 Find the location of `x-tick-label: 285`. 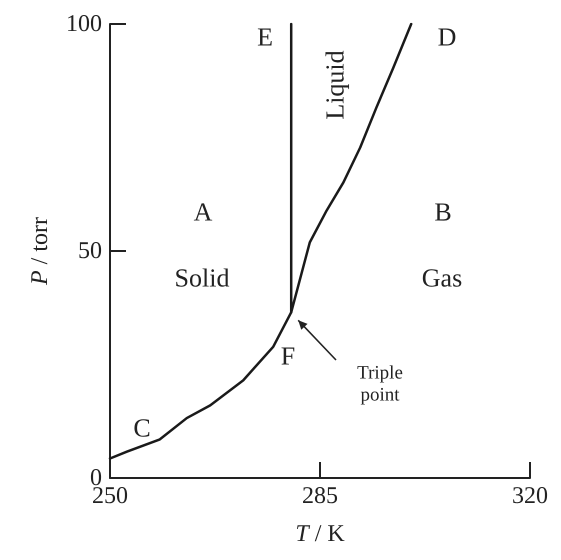

x-tick-label: 285 is located at coordinates (320, 496).